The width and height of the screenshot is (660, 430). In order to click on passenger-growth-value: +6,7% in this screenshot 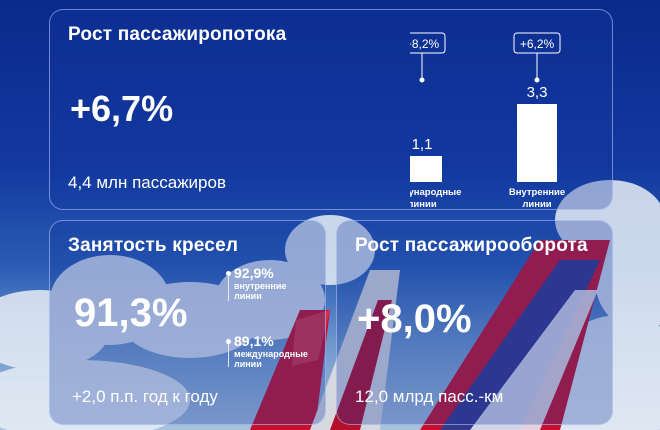, I will do `click(122, 108)`.